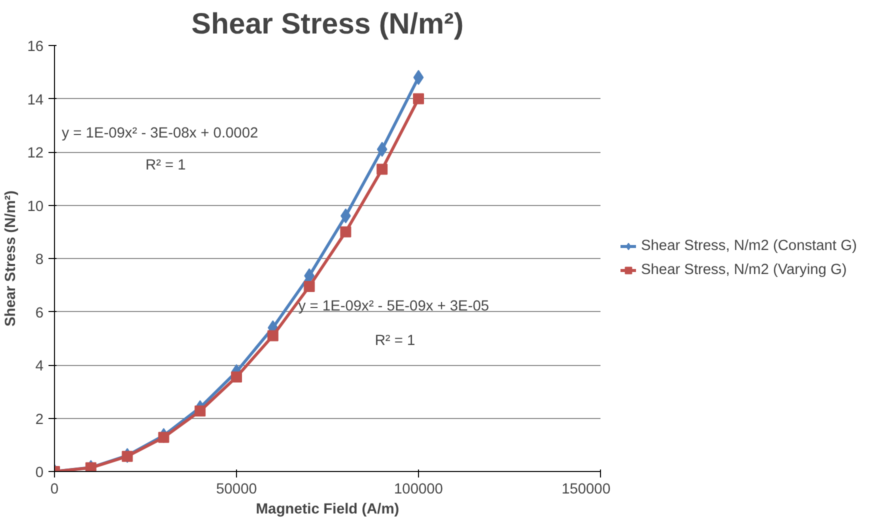 The image size is (880, 529). What do you see at coordinates (39, 473) in the screenshot?
I see `y-tick-label: 0` at bounding box center [39, 473].